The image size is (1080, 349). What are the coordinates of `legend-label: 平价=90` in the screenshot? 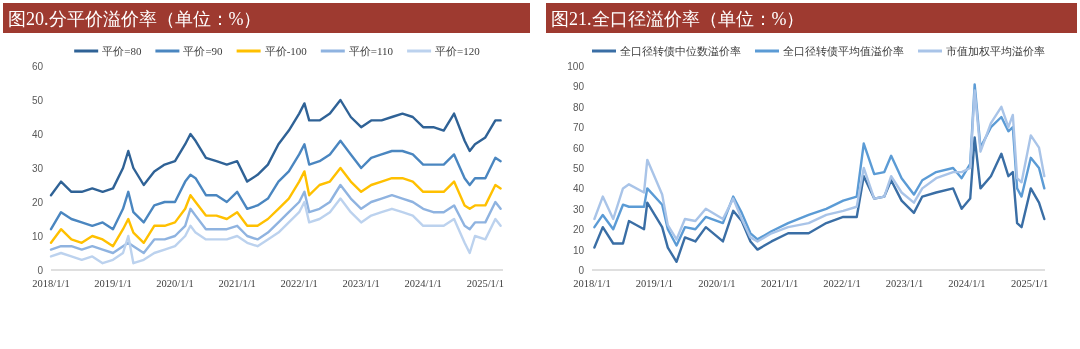 It's located at (203, 51).